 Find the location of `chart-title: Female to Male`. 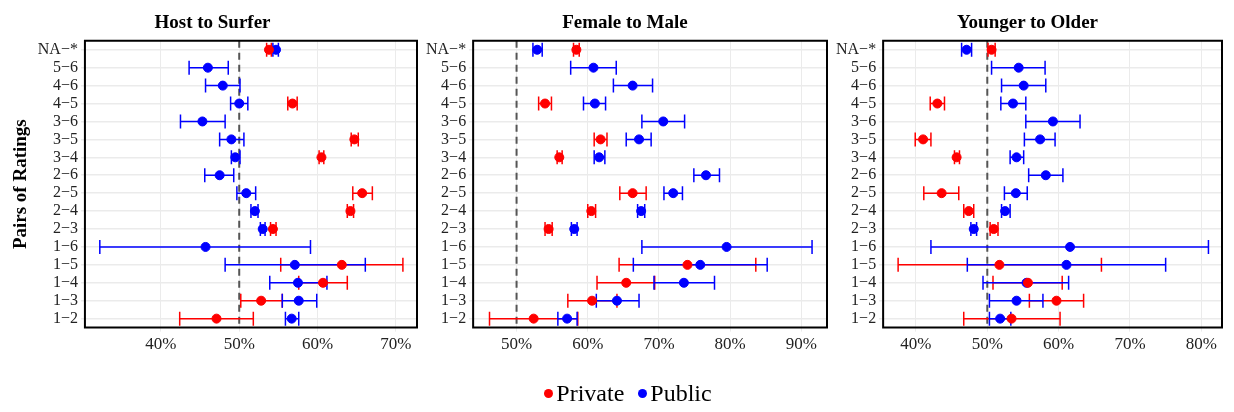

chart-title: Female to Male is located at coordinates (625, 22).